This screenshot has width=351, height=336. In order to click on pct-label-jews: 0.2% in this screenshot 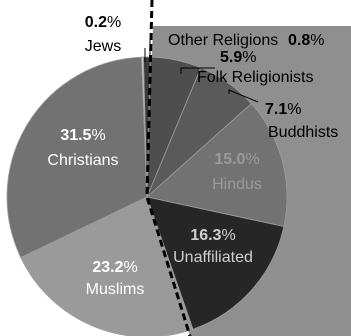, I will do `click(103, 22)`.